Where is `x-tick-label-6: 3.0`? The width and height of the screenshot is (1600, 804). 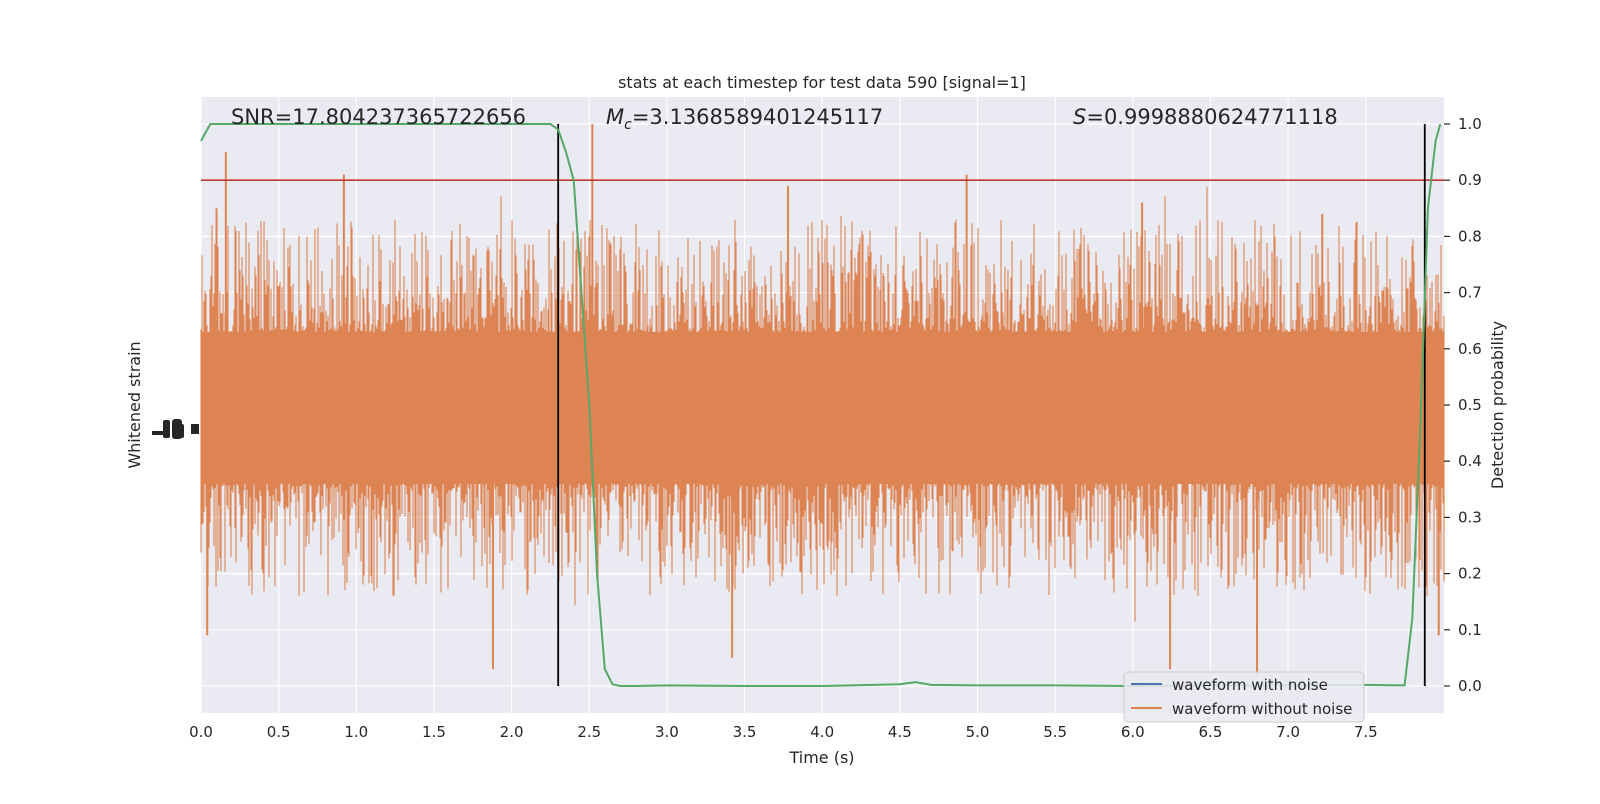
x-tick-label-6: 3.0 is located at coordinates (667, 732).